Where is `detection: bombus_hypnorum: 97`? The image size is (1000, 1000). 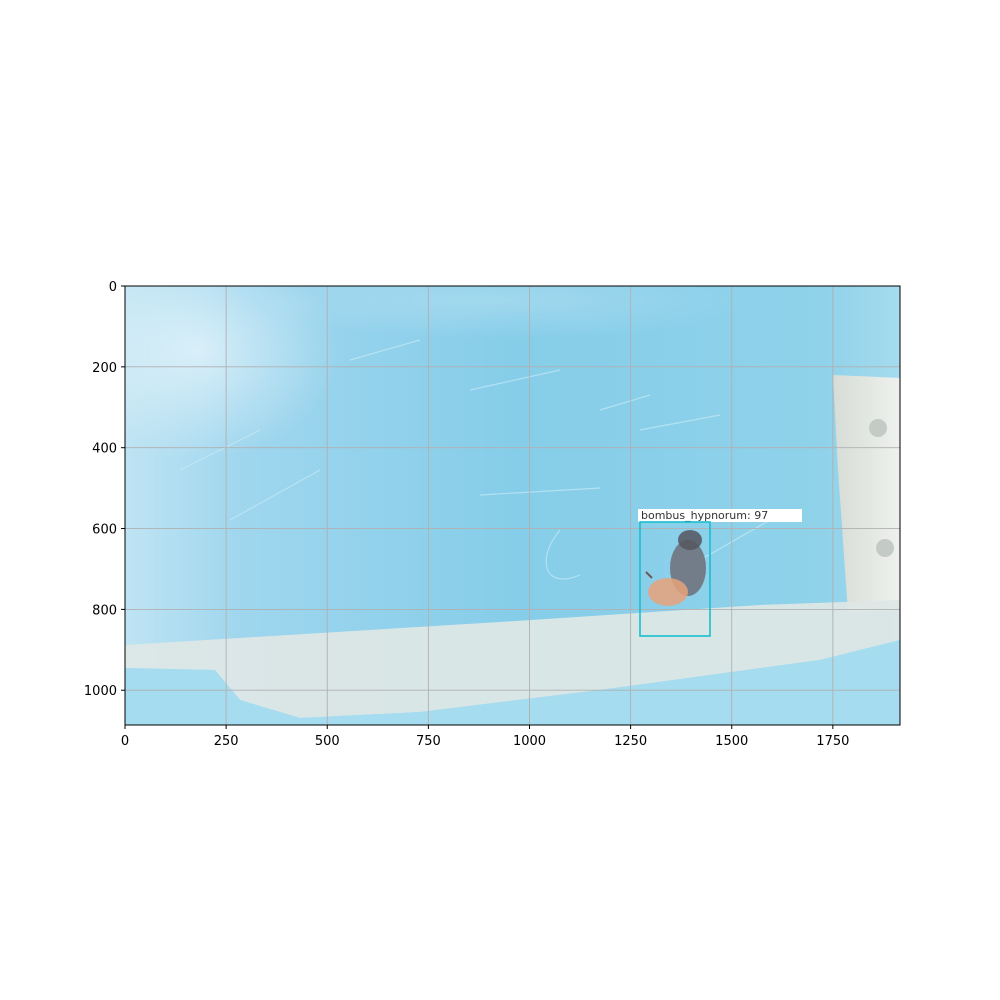
detection: bombus_hypnorum: 97 is located at coordinates (720, 573).